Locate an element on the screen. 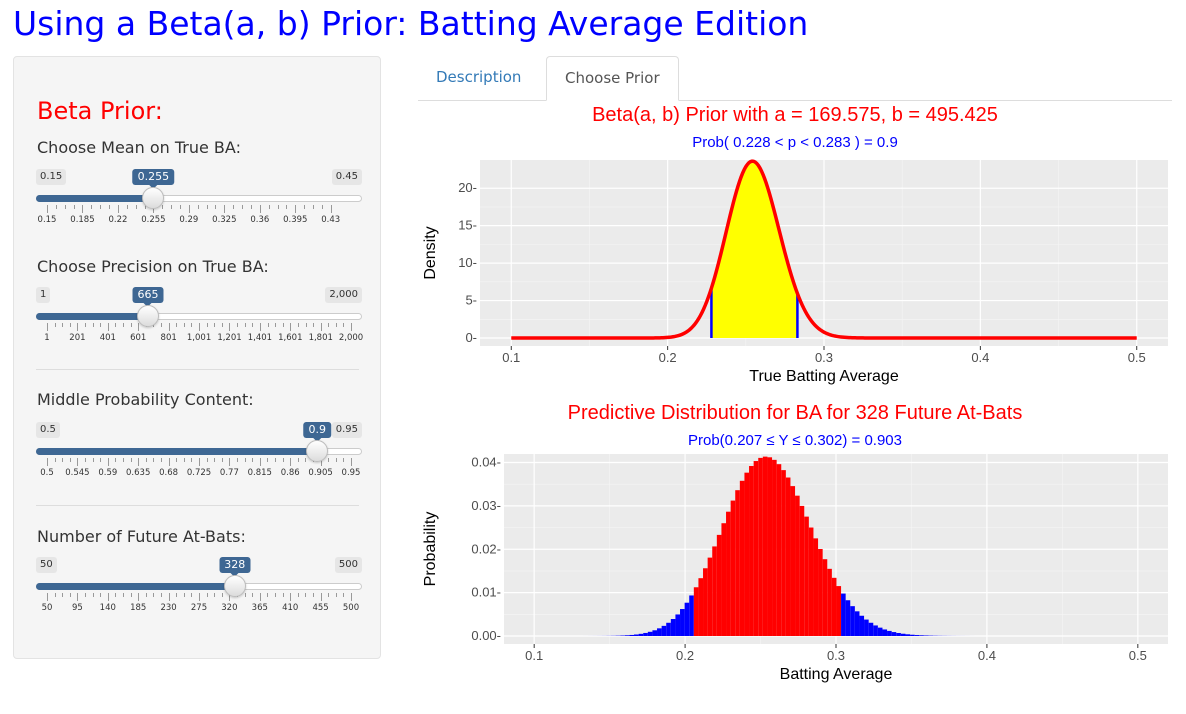 The width and height of the screenshot is (1186, 714). prior-plot-y-tick-label: 5- is located at coordinates (471, 300).